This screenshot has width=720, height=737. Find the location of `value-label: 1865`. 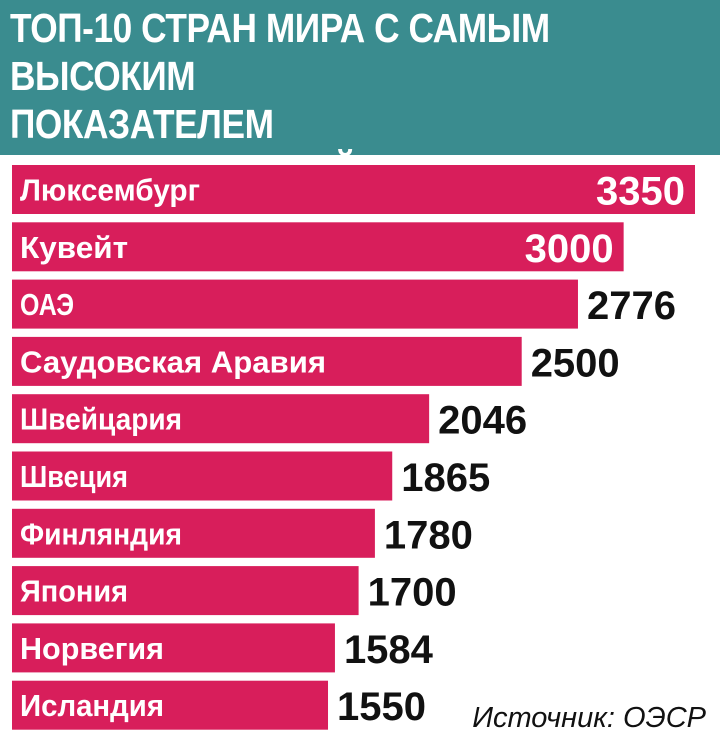

value-label: 1865 is located at coordinates (445, 478).